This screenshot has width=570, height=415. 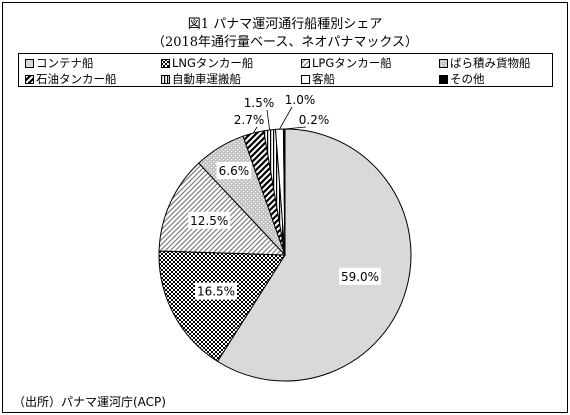 I want to click on legend-label-oil: 石油タンカー船, so click(x=76, y=79).